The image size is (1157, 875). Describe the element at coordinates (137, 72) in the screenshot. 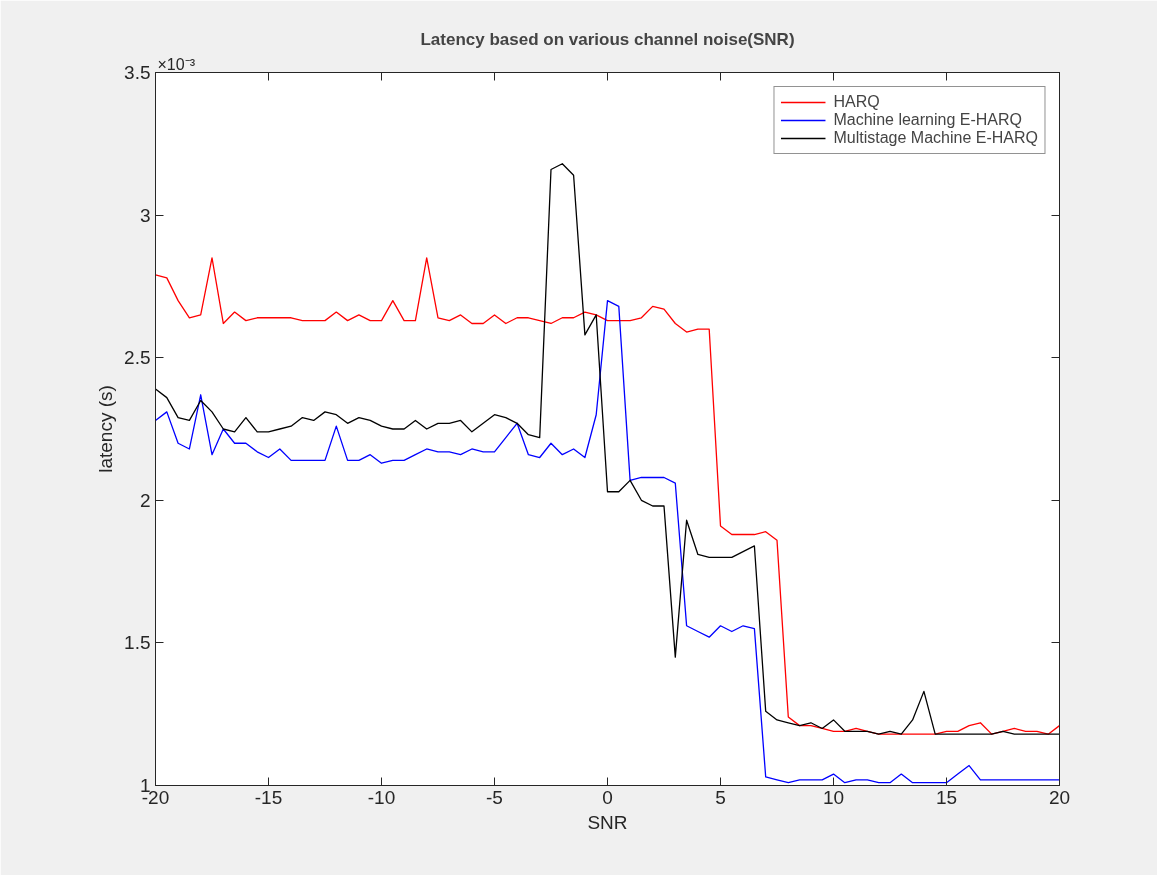

I see `y-tick-label: 3.5` at that location.